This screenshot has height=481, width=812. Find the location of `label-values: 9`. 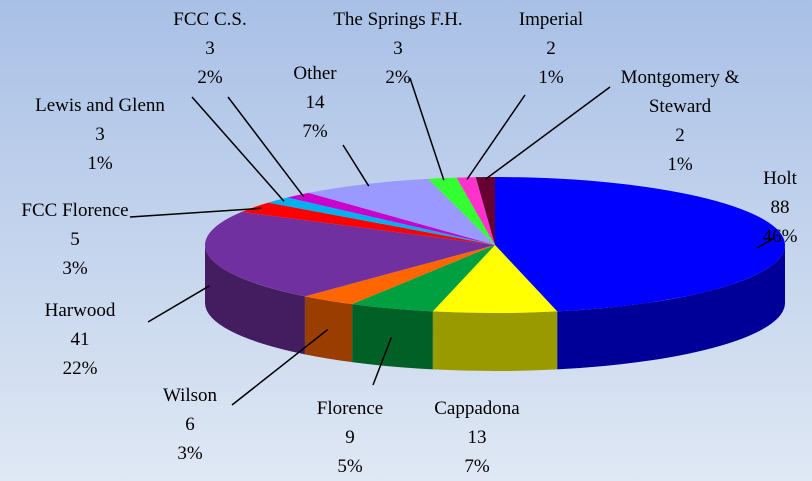

label-values: 9 is located at coordinates (350, 437).